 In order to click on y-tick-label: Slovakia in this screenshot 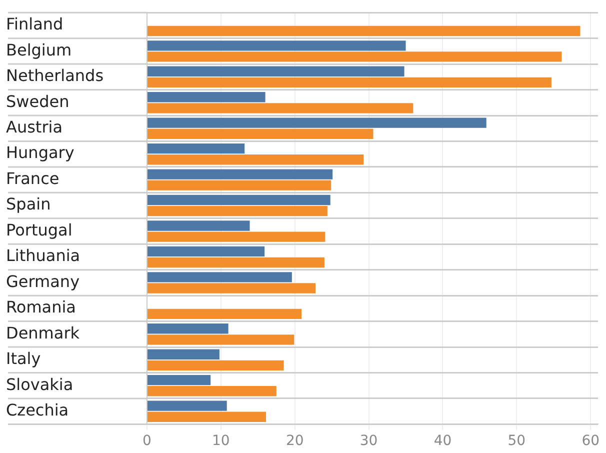, I will do `click(40, 384)`.